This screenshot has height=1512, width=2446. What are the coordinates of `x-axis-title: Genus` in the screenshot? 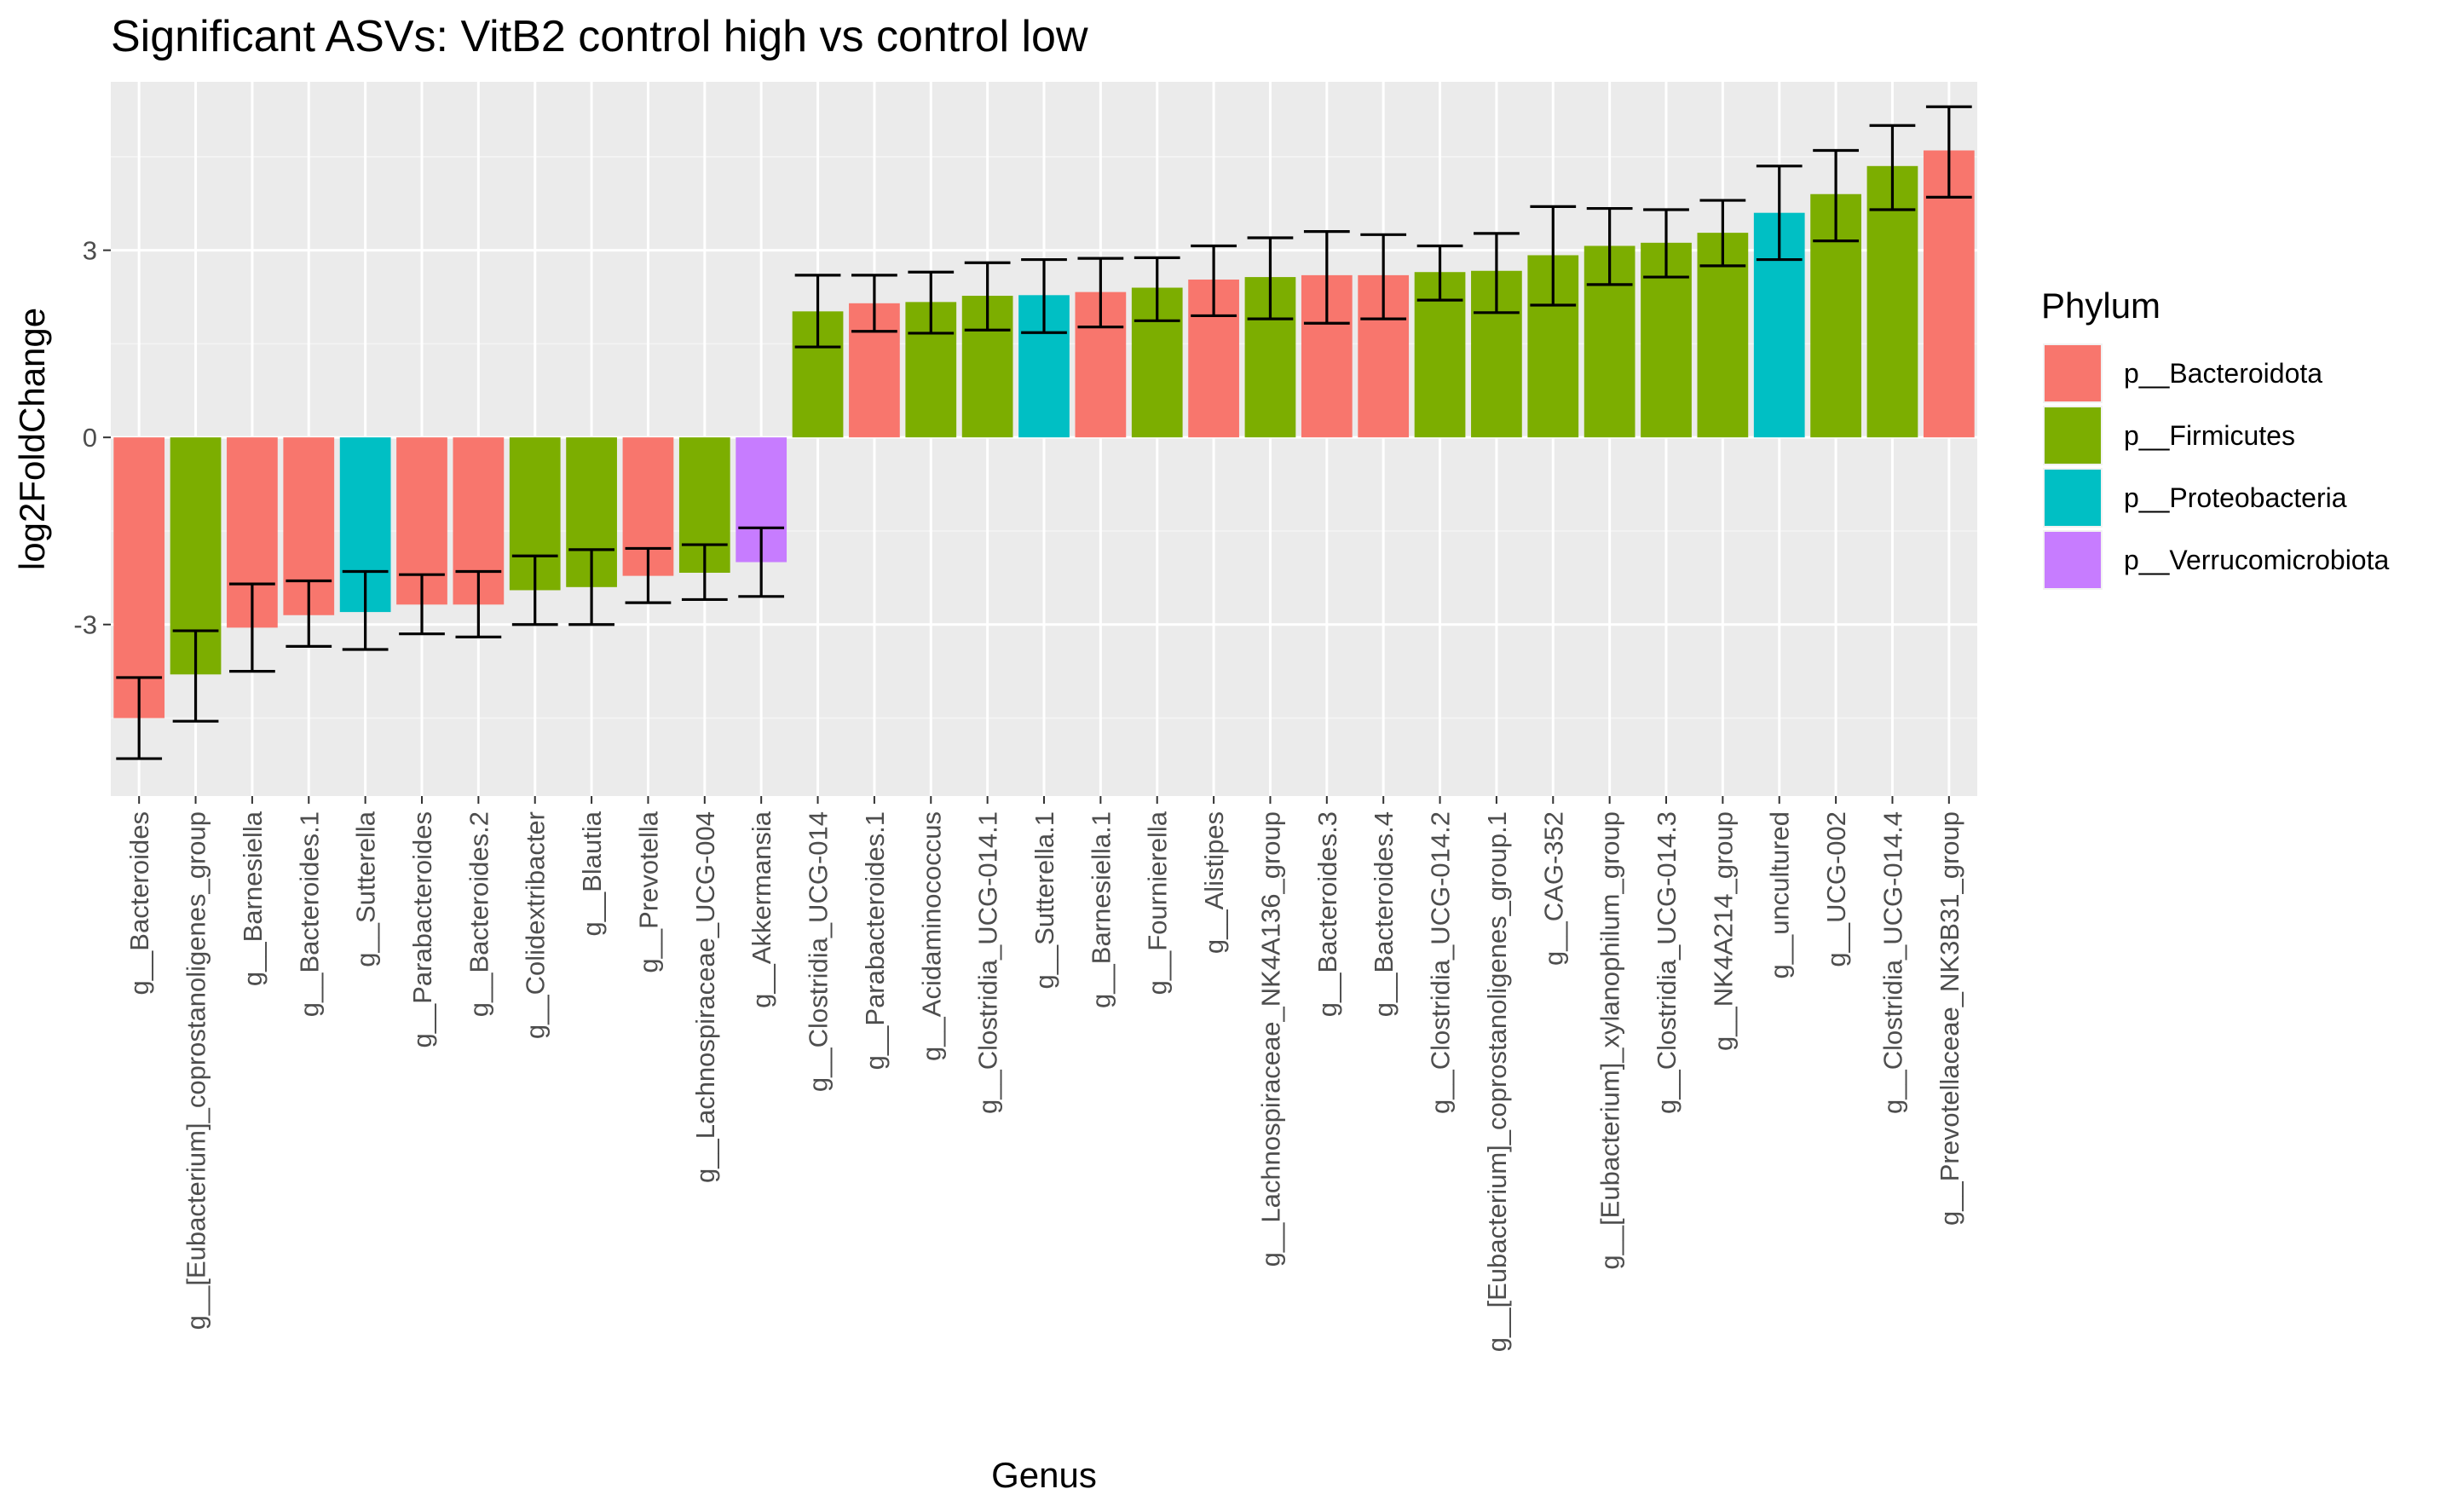 It's located at (1044, 1475).